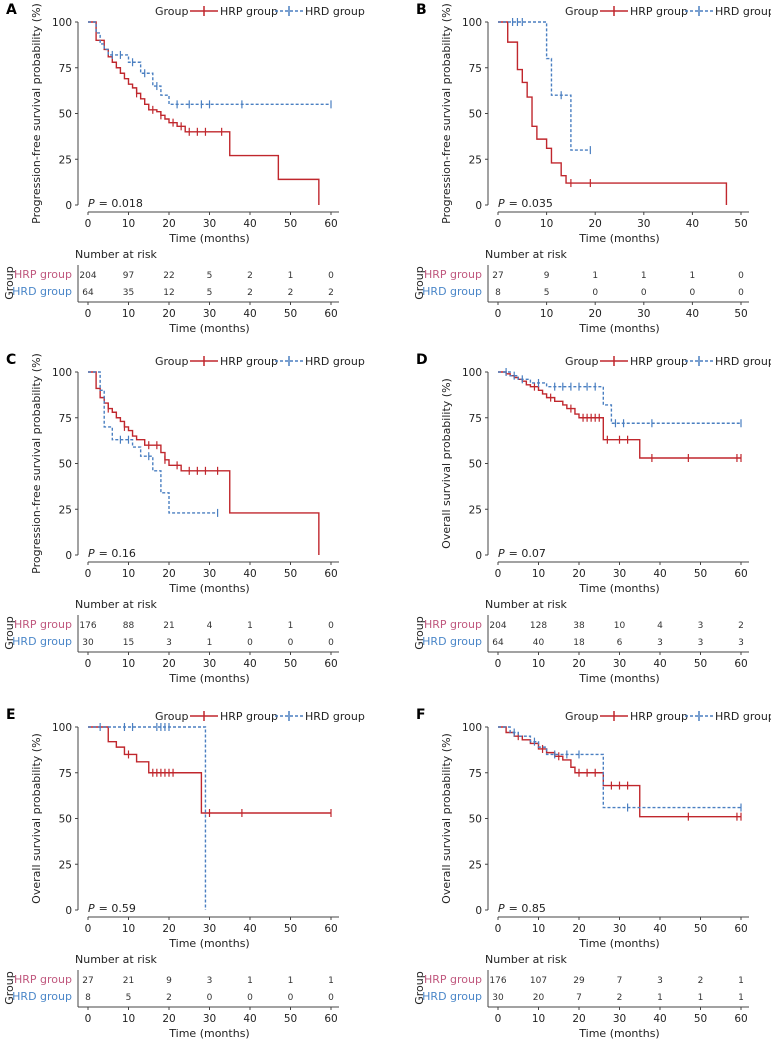 The width and height of the screenshot is (771, 1050). What do you see at coordinates (115, 203) in the screenshot?
I see `p-value: P = 0.018` at bounding box center [115, 203].